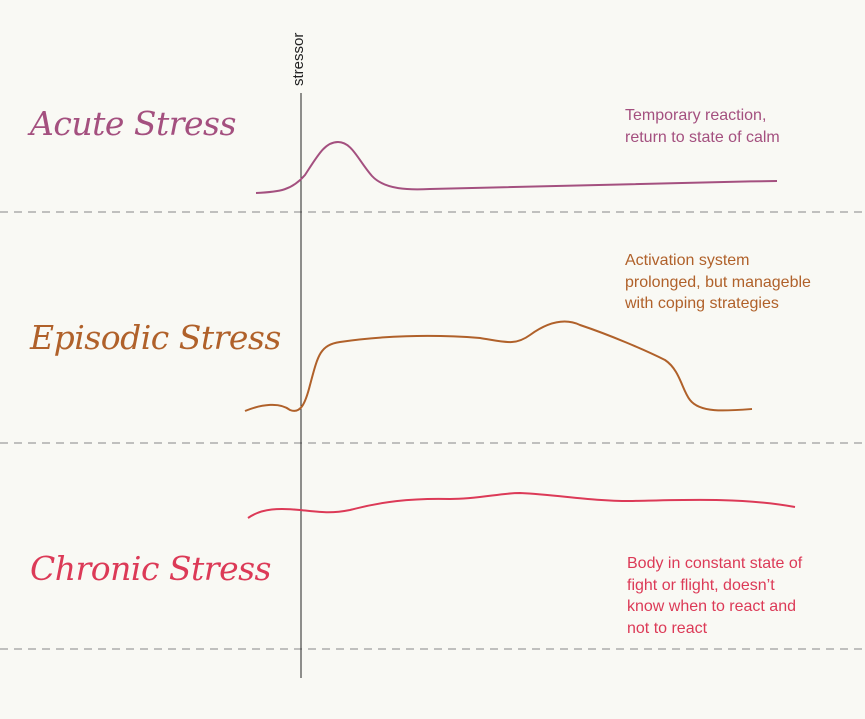 This screenshot has width=865, height=719. I want to click on description-line: know when to react and, so click(711, 606).